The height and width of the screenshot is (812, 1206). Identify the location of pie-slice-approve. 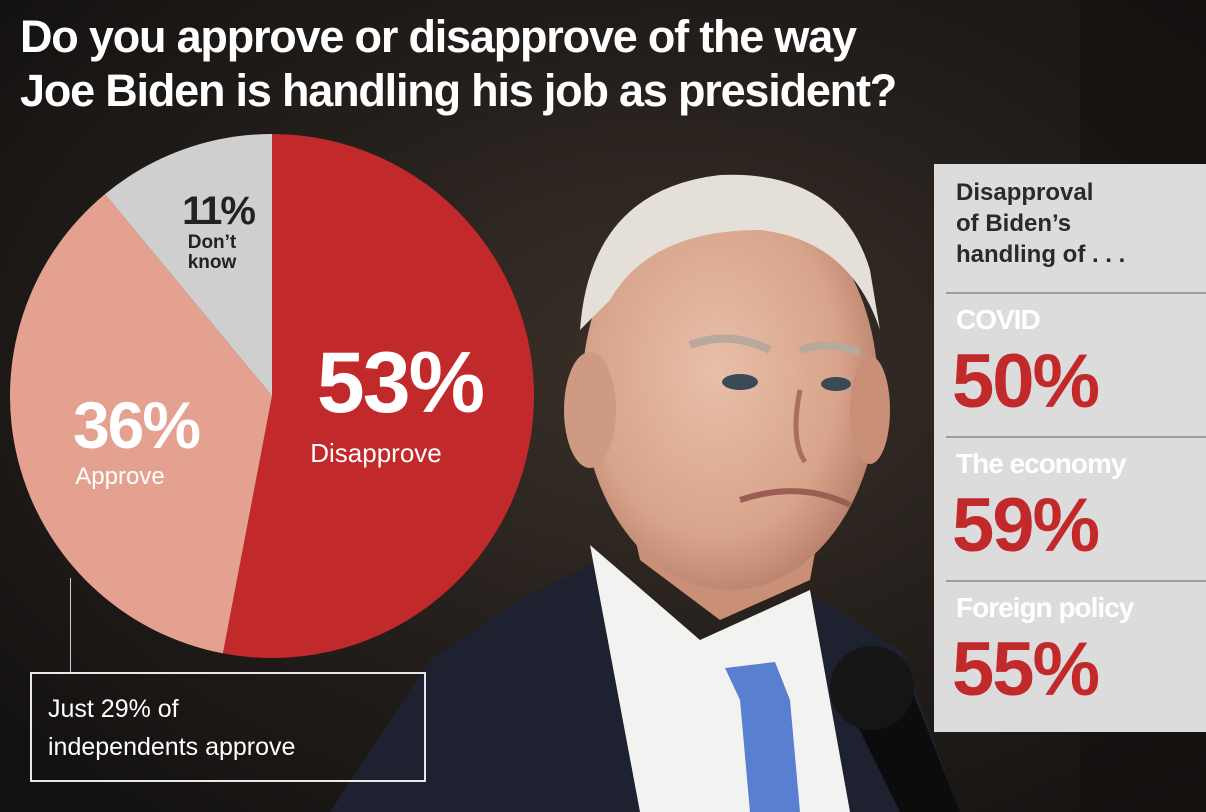
(141, 424).